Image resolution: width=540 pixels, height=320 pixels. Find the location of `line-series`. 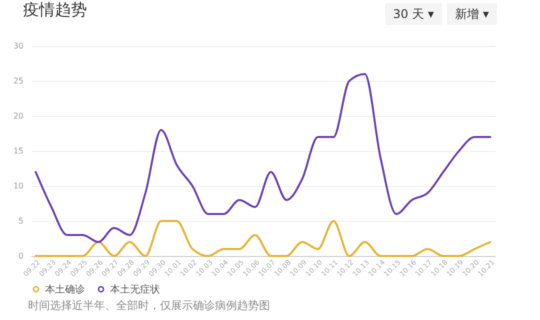

line-series is located at coordinates (263, 238).